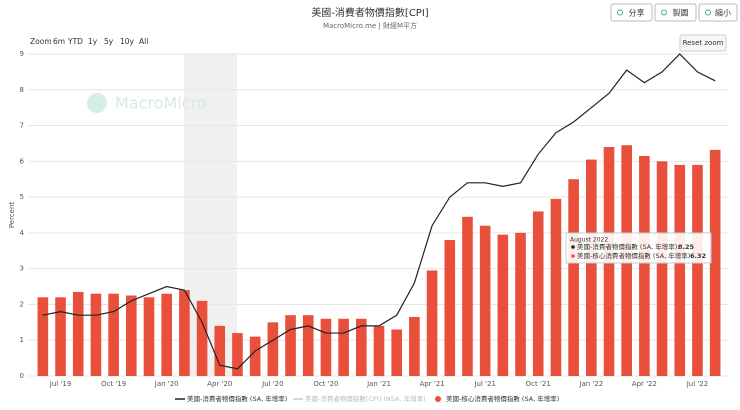 This screenshot has width=740, height=410. I want to click on x-tick-label: Apr '20, so click(219, 384).